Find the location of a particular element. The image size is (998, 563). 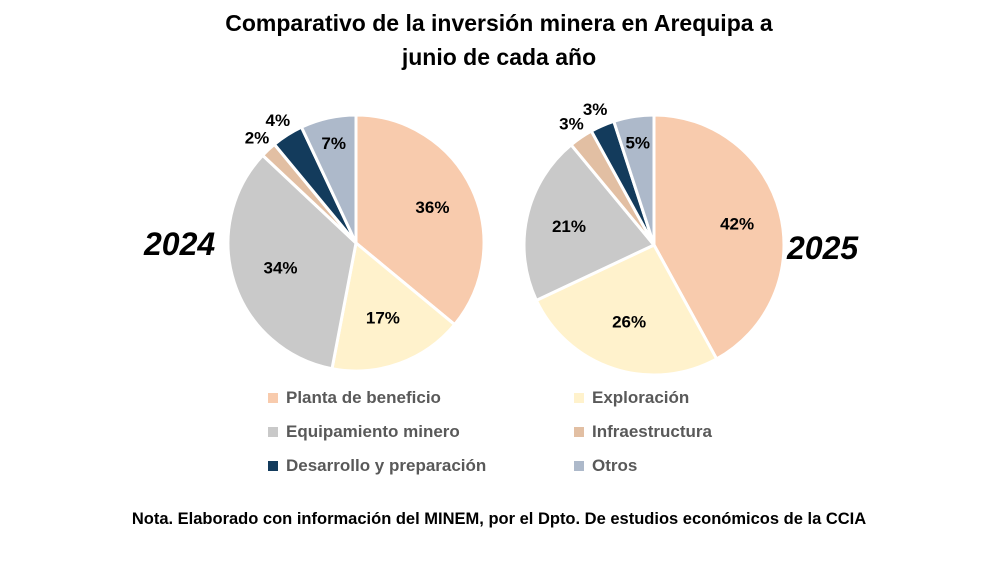

data-label-2024-0: 36% is located at coordinates (432, 207).